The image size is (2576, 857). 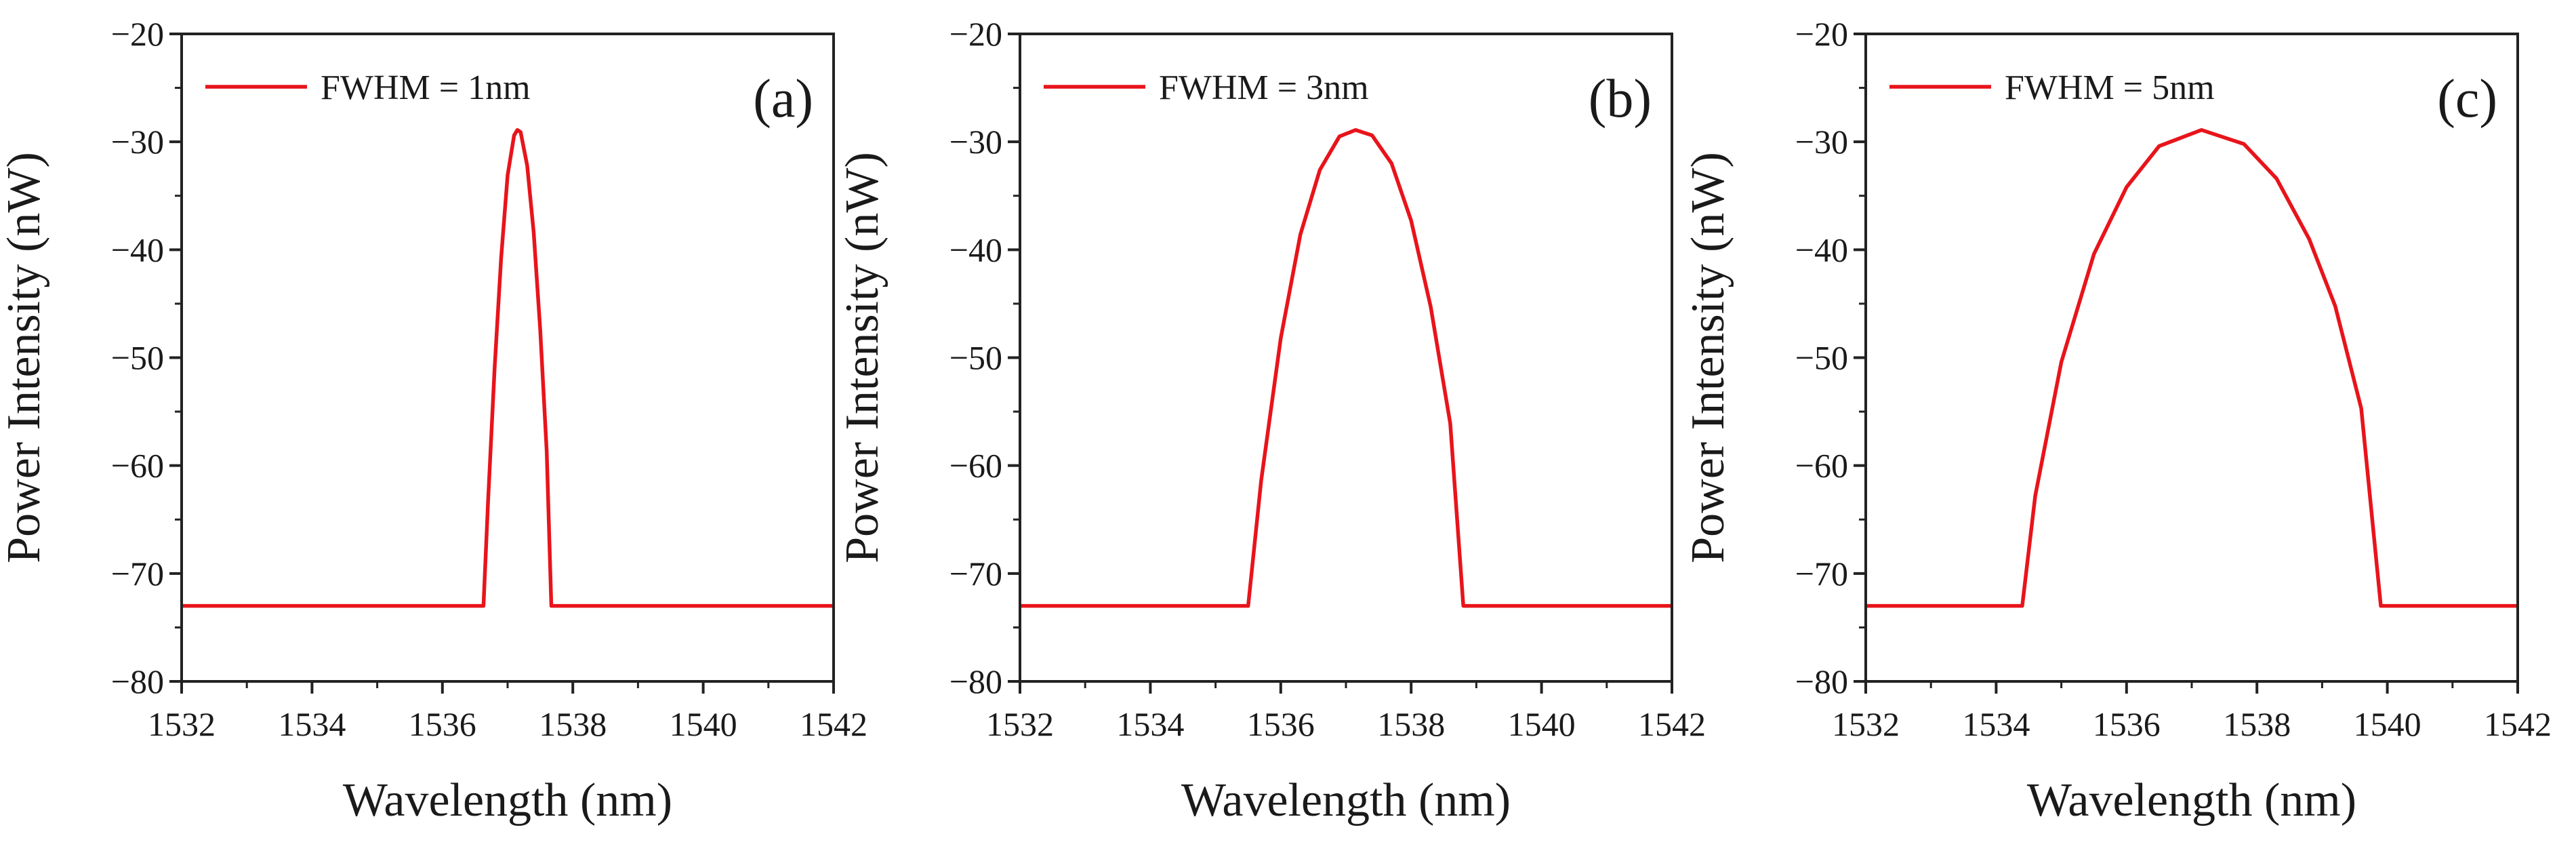 I want to click on panel-label: (b), so click(x=1620, y=99).